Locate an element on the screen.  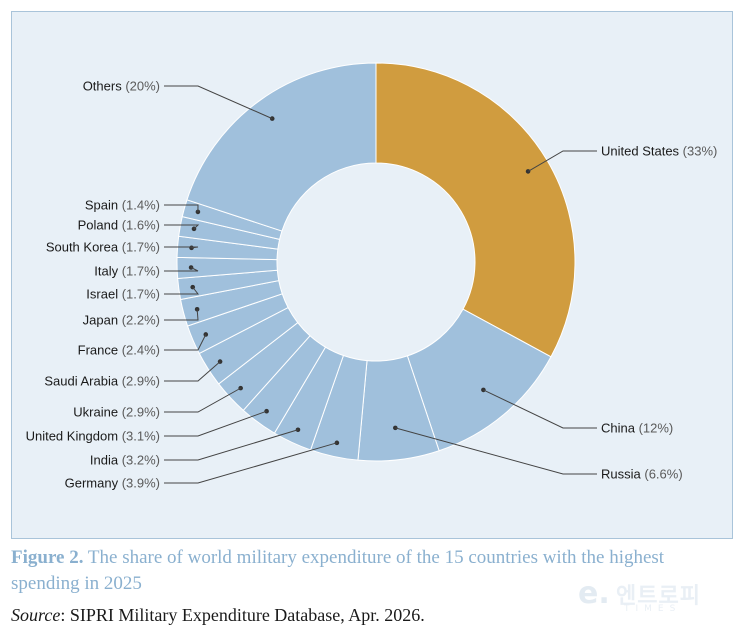
leader-south-korea is located at coordinates (181, 247).